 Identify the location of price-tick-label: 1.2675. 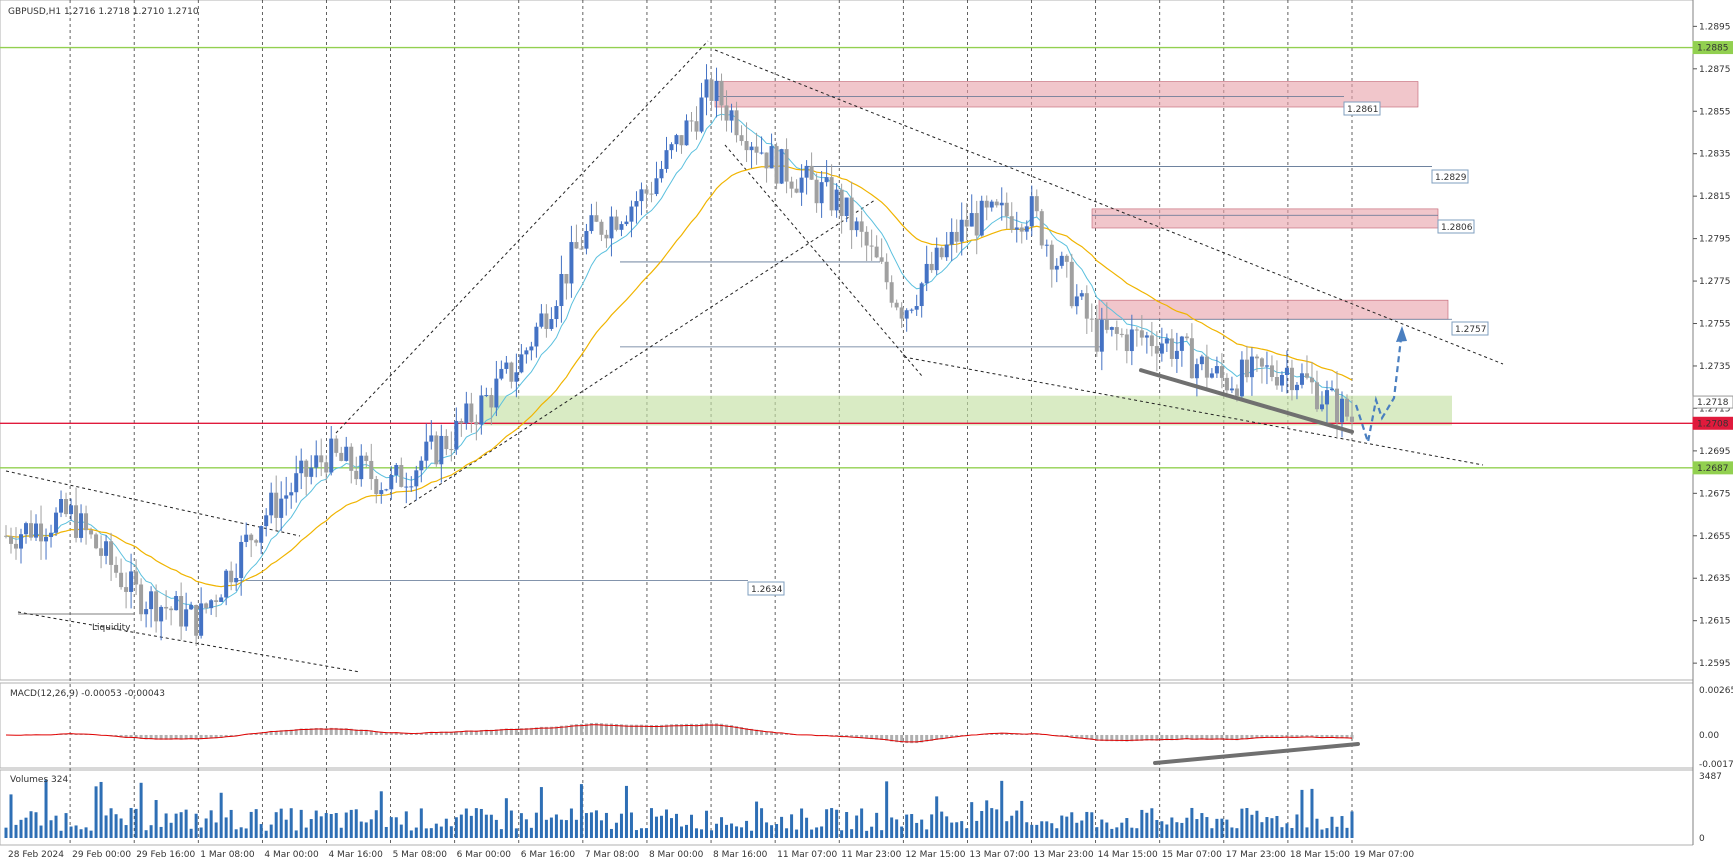
(1715, 494).